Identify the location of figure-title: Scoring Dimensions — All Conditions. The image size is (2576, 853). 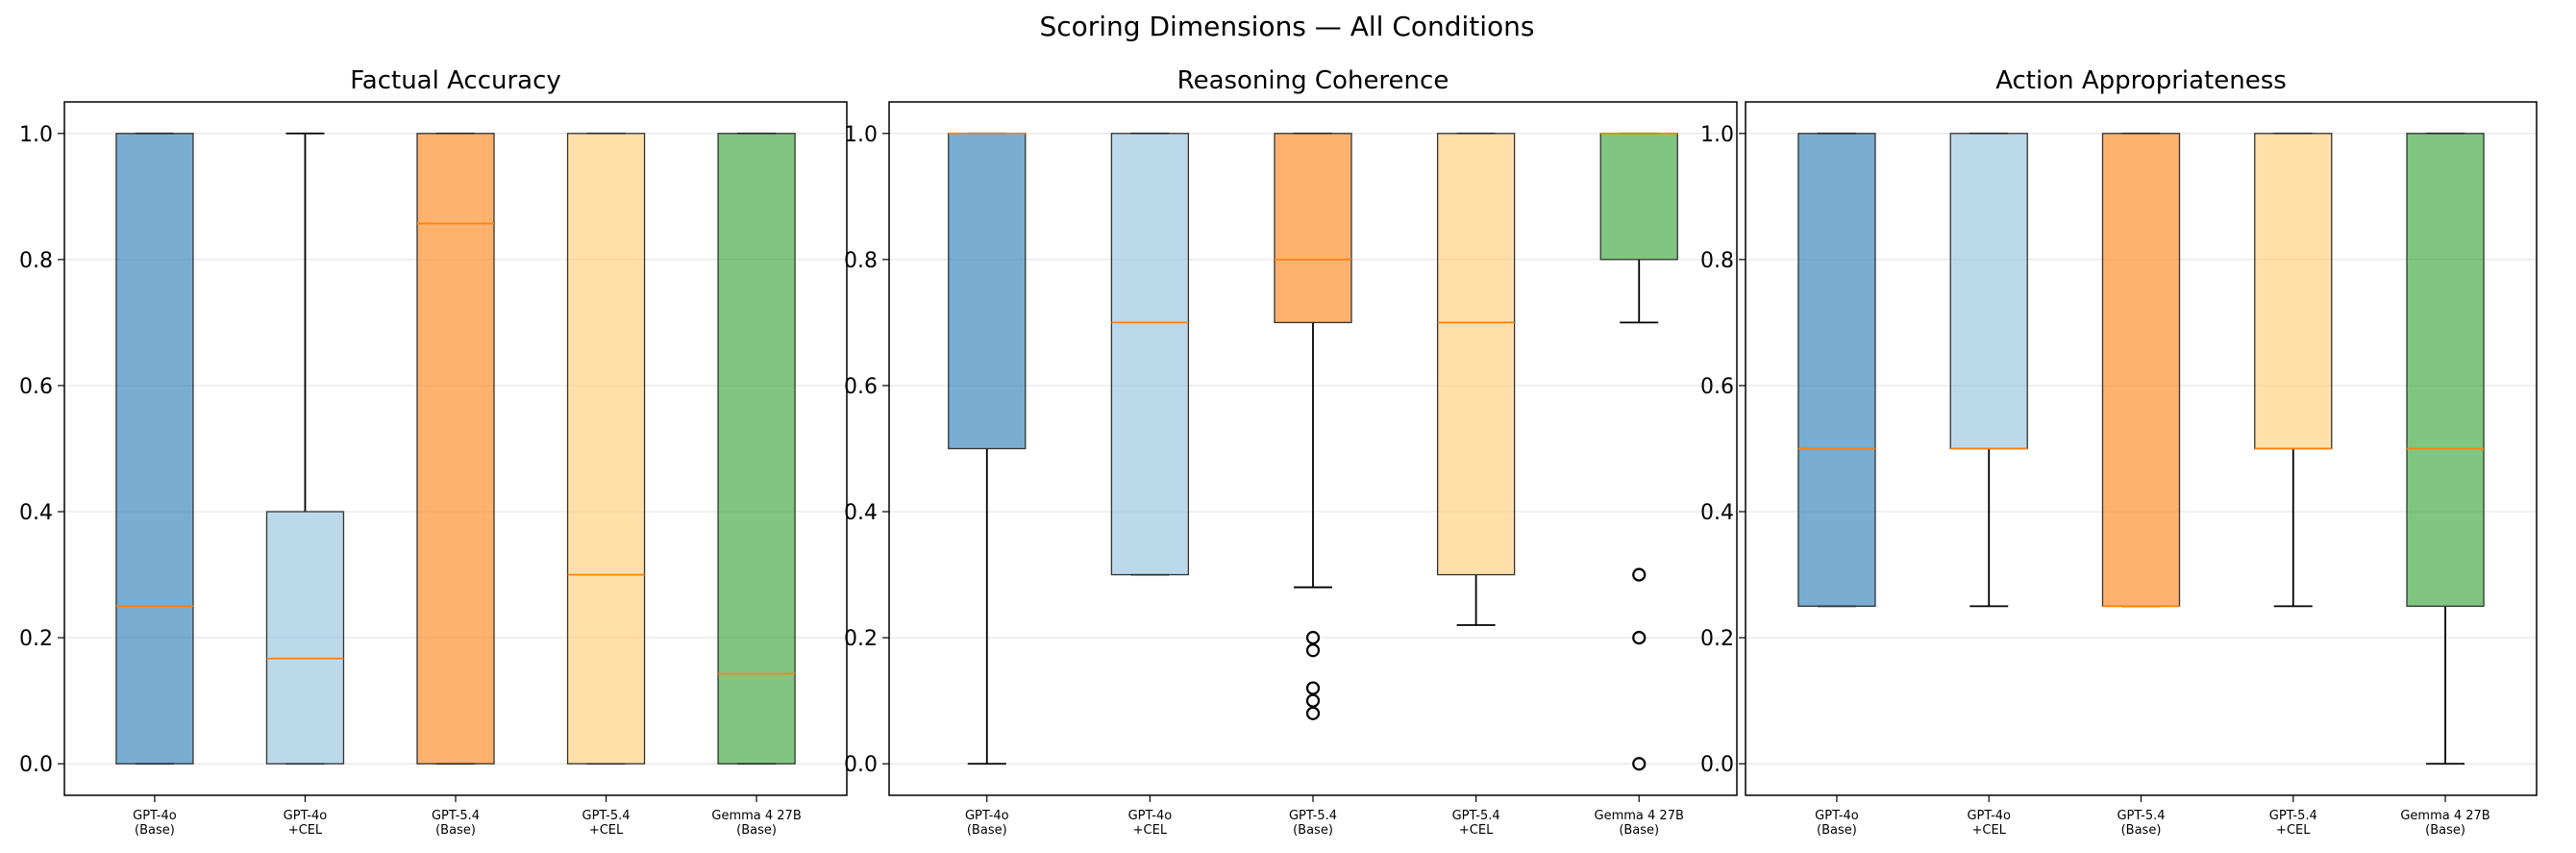
(1286, 26).